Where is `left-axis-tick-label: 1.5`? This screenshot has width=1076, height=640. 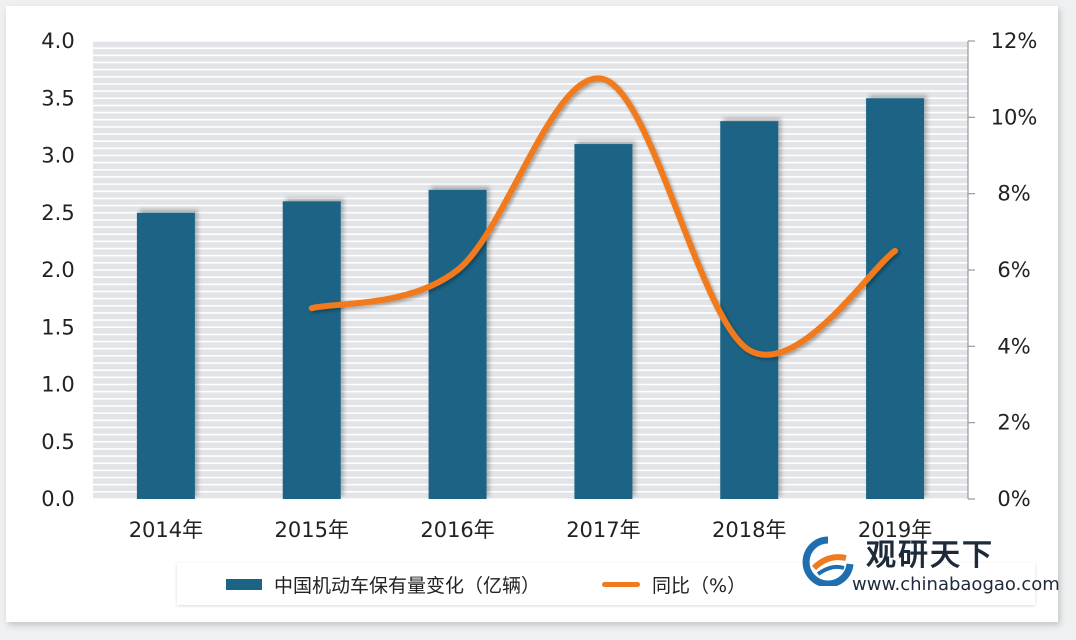 left-axis-tick-label: 1.5 is located at coordinates (57, 327).